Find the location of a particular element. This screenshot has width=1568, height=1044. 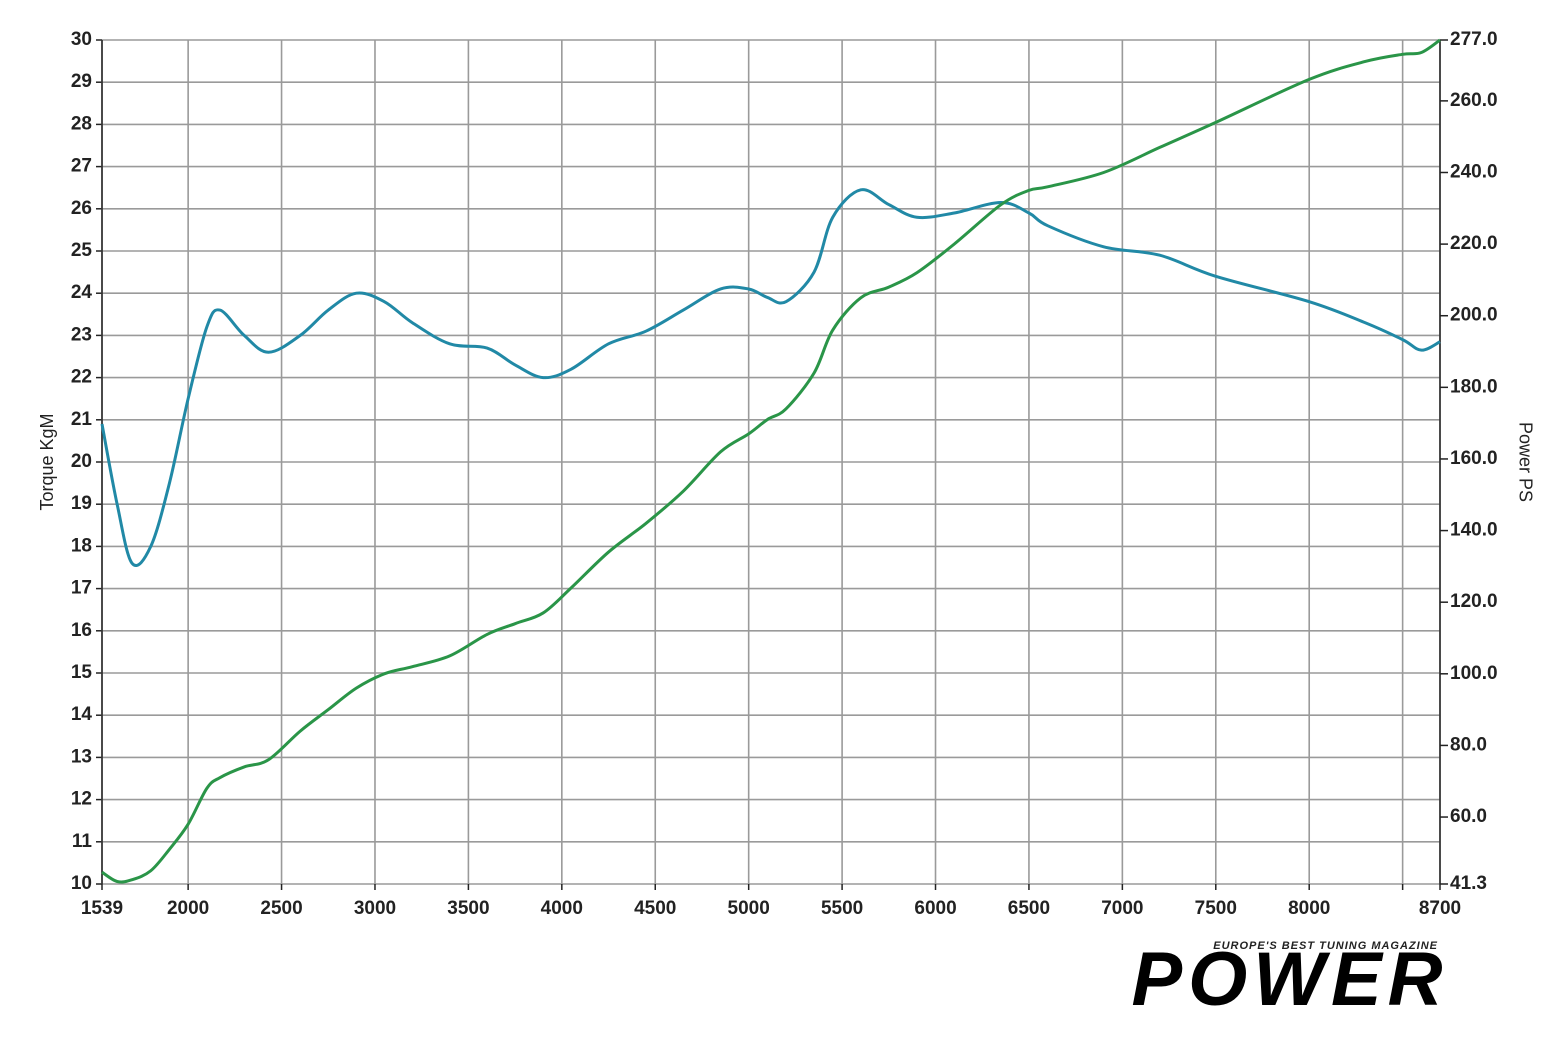

logo-tagline: EUROPE'S BEST TUNING MAGAZINE is located at coordinates (1325, 946).